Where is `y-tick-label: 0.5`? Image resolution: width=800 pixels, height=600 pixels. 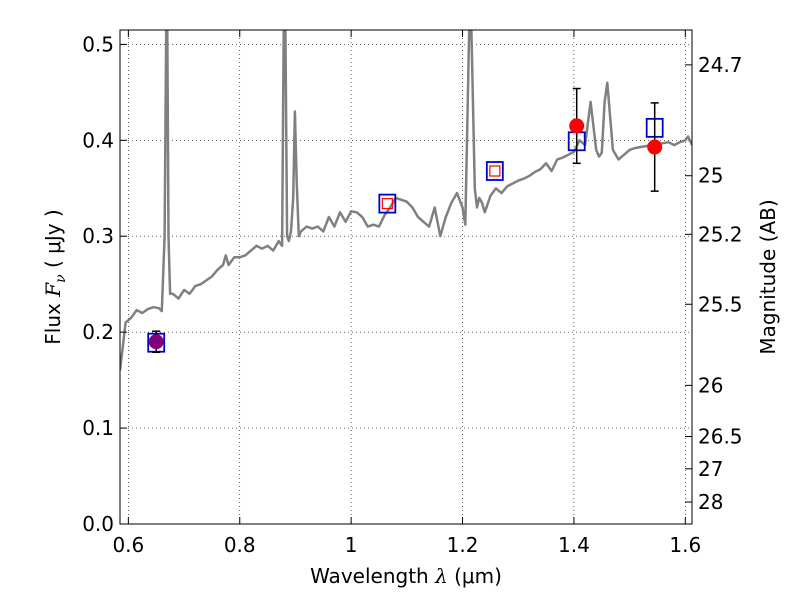 y-tick-label: 0.5 is located at coordinates (98, 44).